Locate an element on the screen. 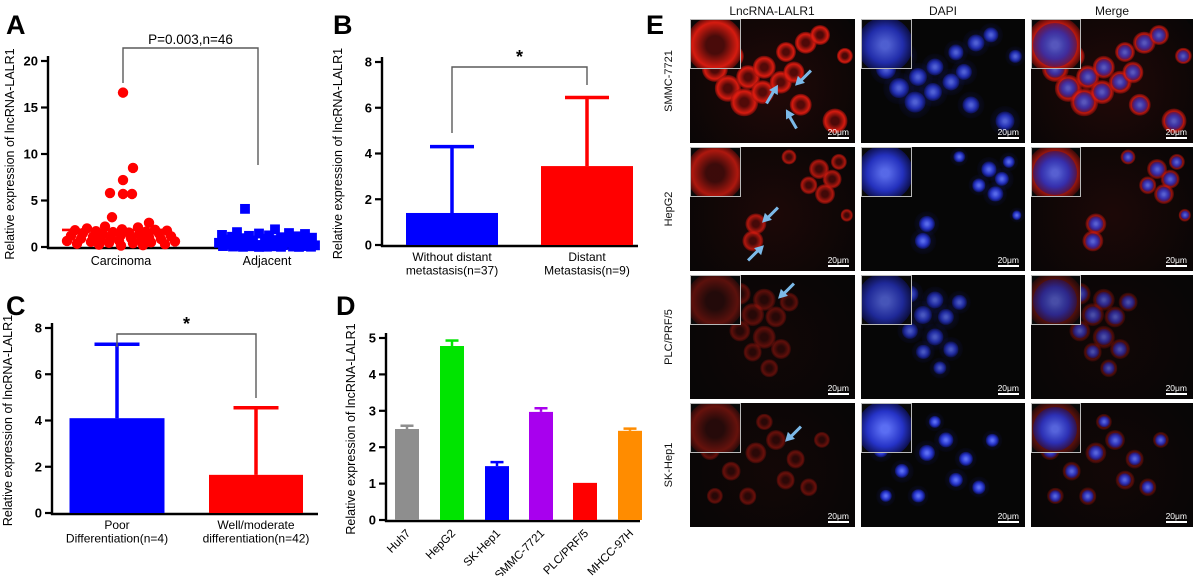  row-label-PLC/PRF/5: PLC/PRF/5 is located at coordinates (669, 337).